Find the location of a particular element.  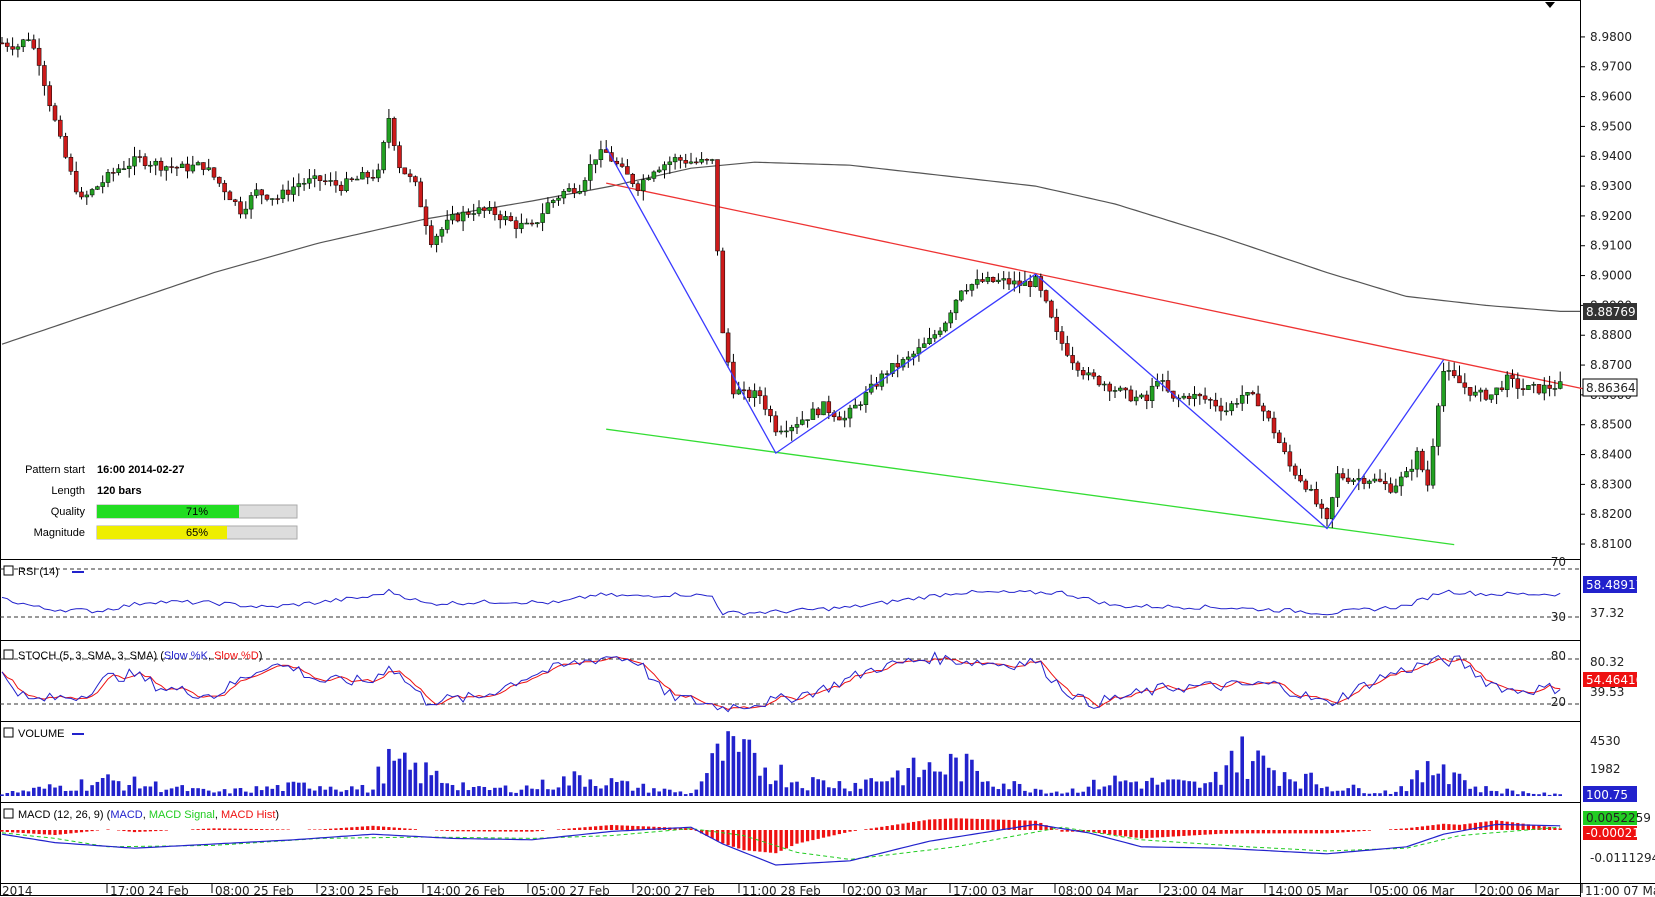

price-label: 8.9400 is located at coordinates (1611, 156).